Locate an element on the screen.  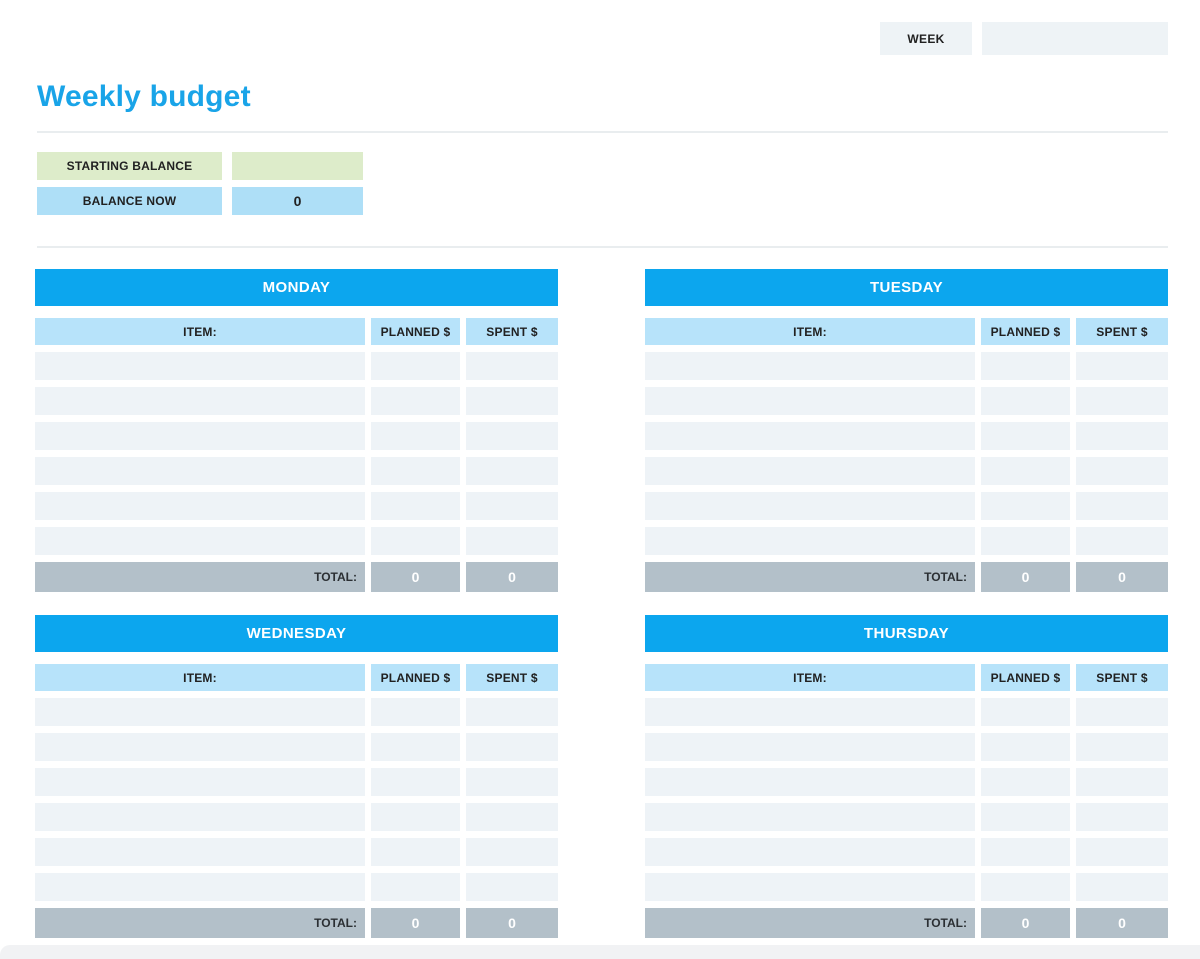
column-header-spent: SPENT $ is located at coordinates (512, 331).